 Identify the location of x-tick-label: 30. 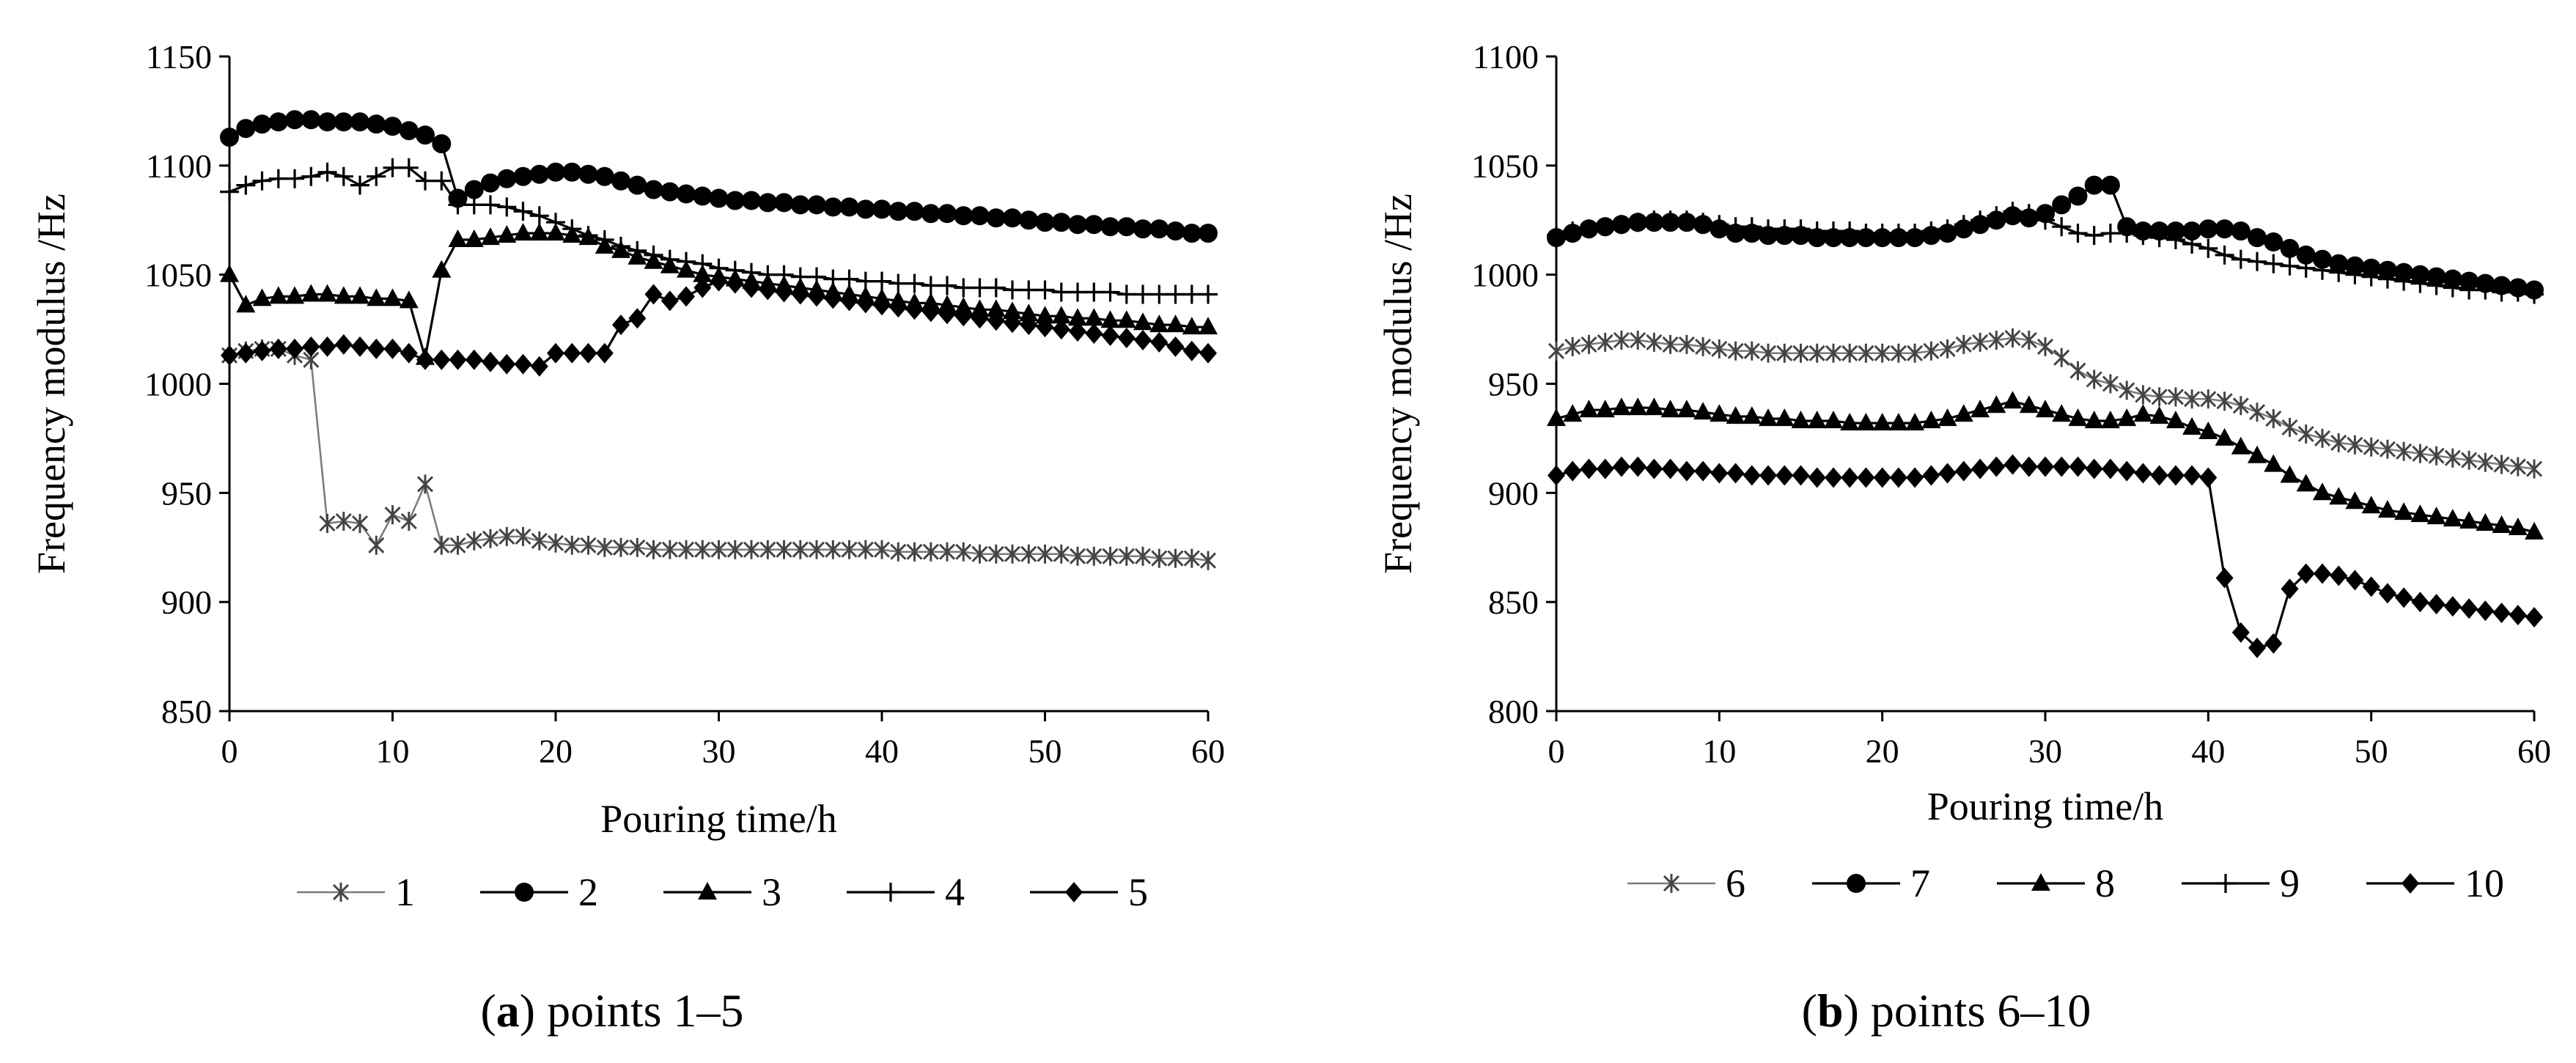
(719, 751).